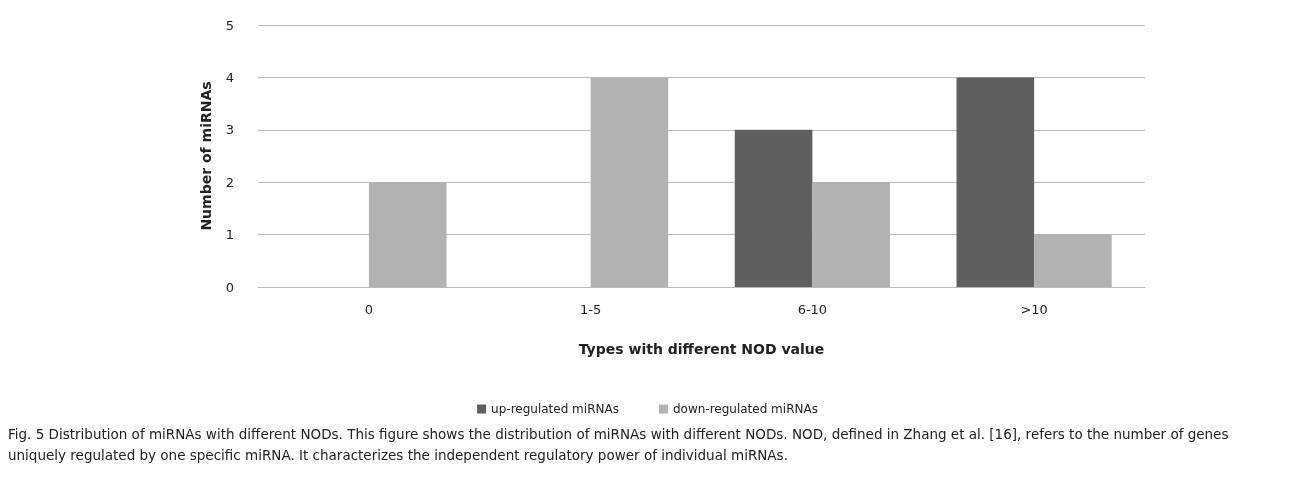  I want to click on y-tick-label: 0, so click(229, 287).